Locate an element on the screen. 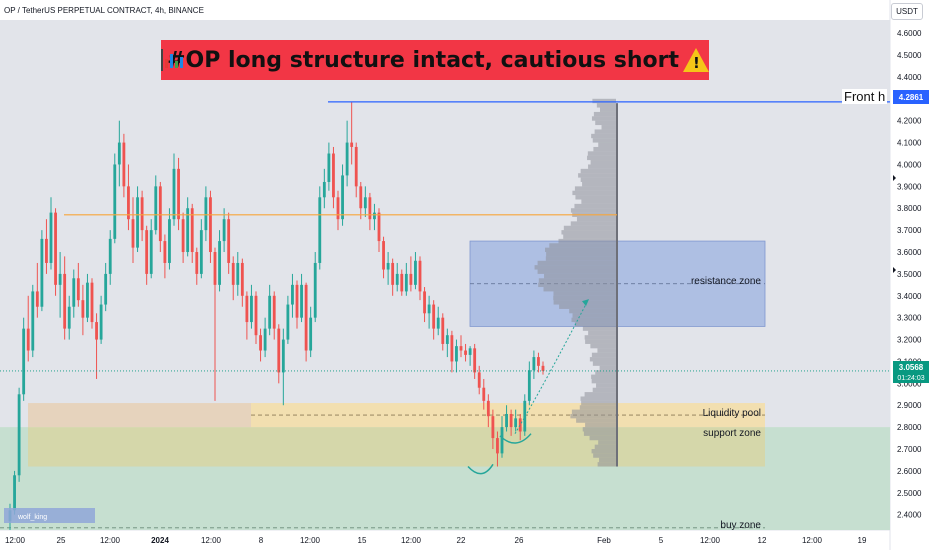 The width and height of the screenshot is (932, 550). y-axis-tick: 2.6000 is located at coordinates (909, 471).